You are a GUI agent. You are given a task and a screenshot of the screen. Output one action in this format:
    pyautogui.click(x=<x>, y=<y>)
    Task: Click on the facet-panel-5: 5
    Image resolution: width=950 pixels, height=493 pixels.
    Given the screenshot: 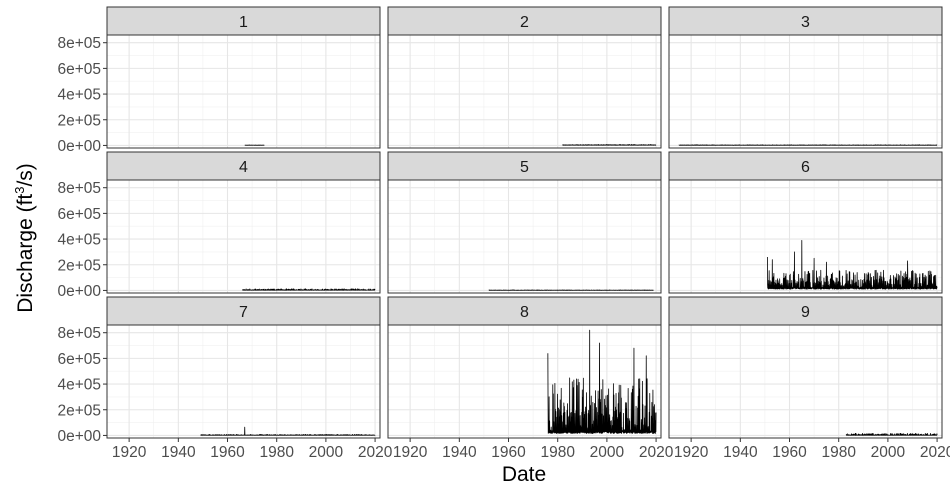 What is the action you would take?
    pyautogui.click(x=524, y=222)
    